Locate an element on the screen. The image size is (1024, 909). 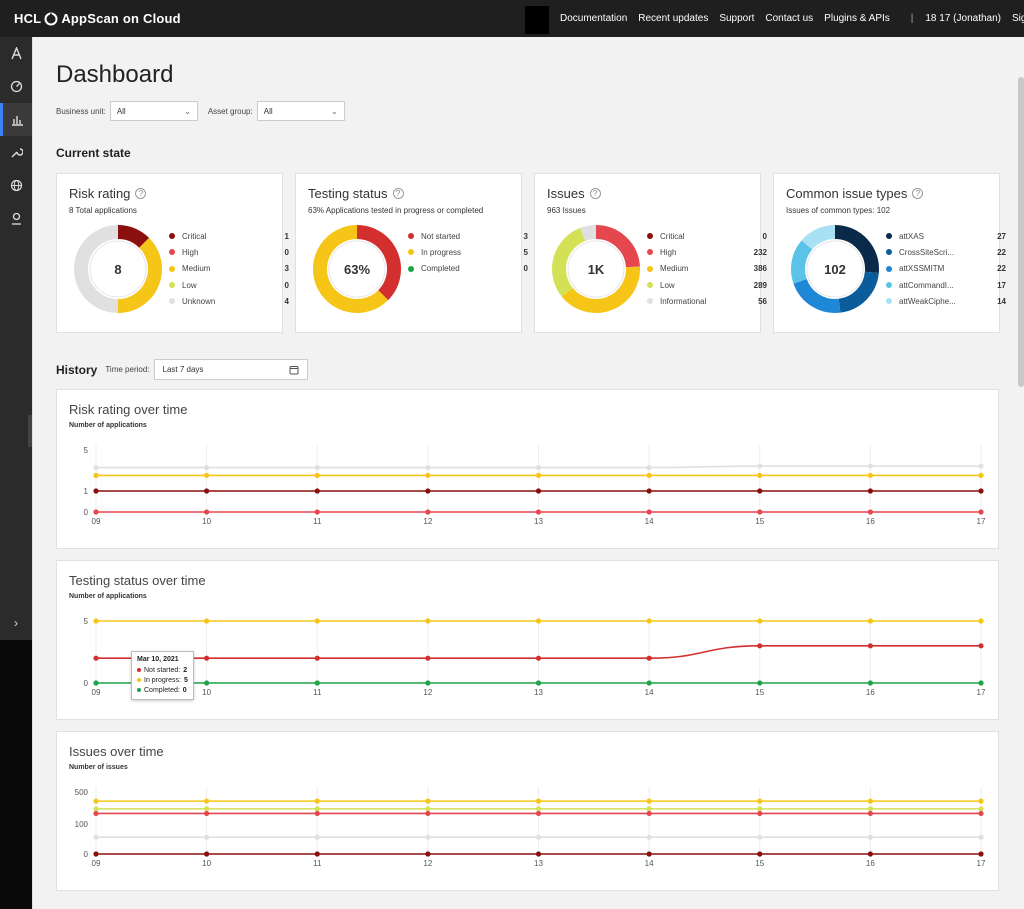
legend-item: Informational 56 is located at coordinates (707, 301).